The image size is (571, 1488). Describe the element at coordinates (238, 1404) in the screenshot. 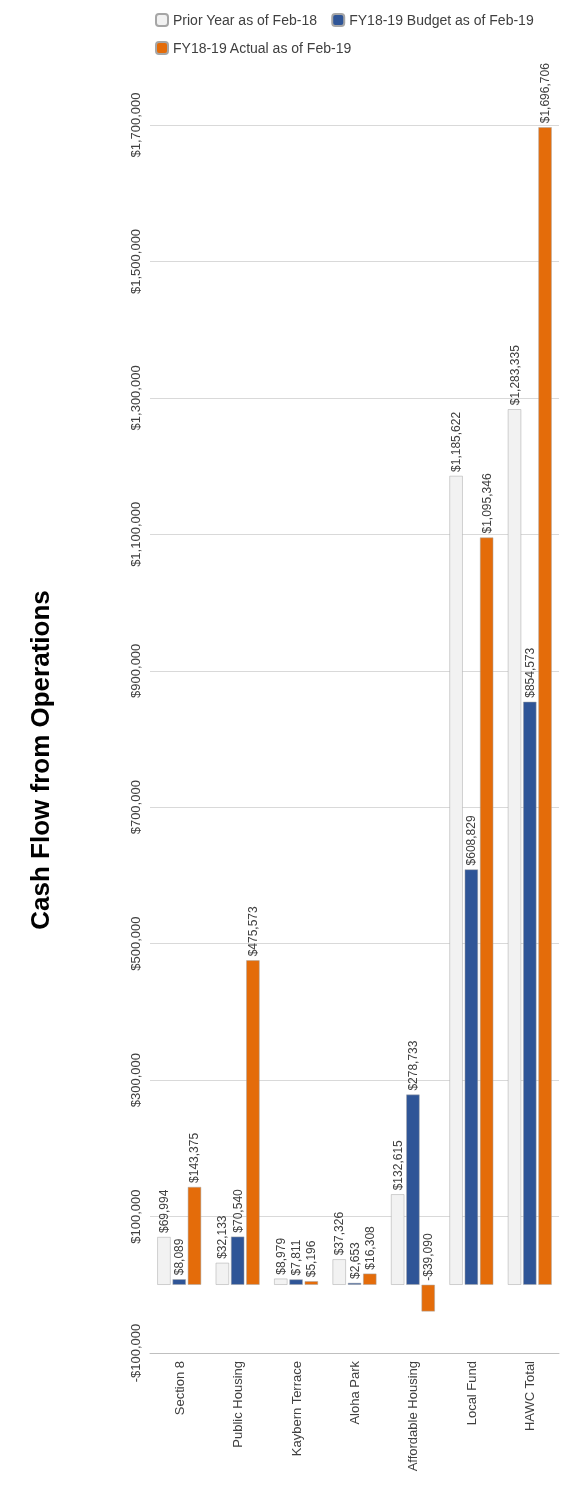

I see `x-tick-label: Public Housing` at that location.